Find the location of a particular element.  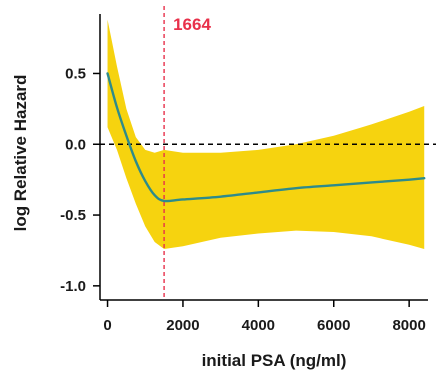

x-tick-label: 0 is located at coordinates (107, 325).